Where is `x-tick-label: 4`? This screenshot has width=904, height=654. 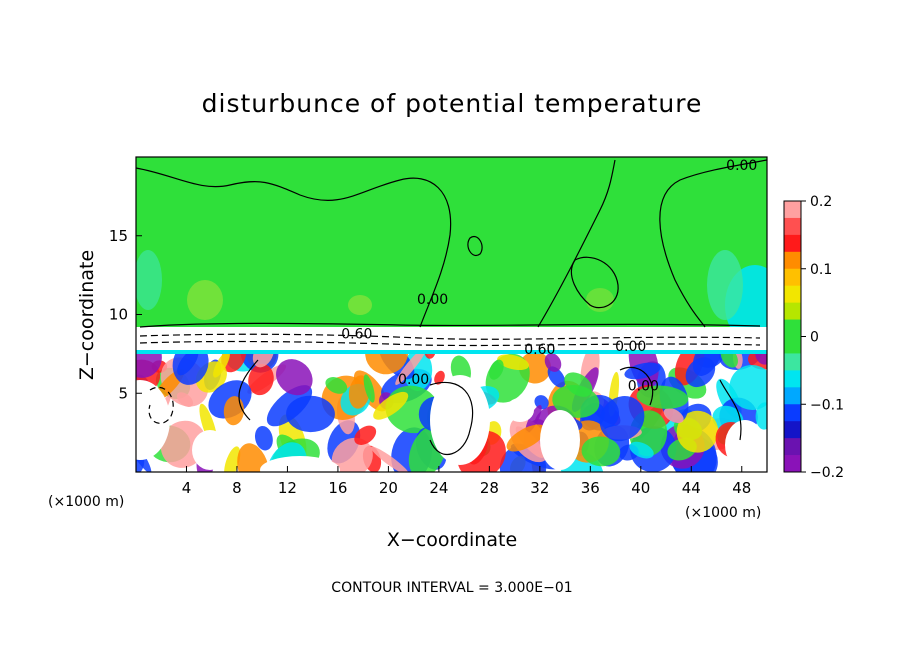
x-tick-label: 4 is located at coordinates (187, 488).